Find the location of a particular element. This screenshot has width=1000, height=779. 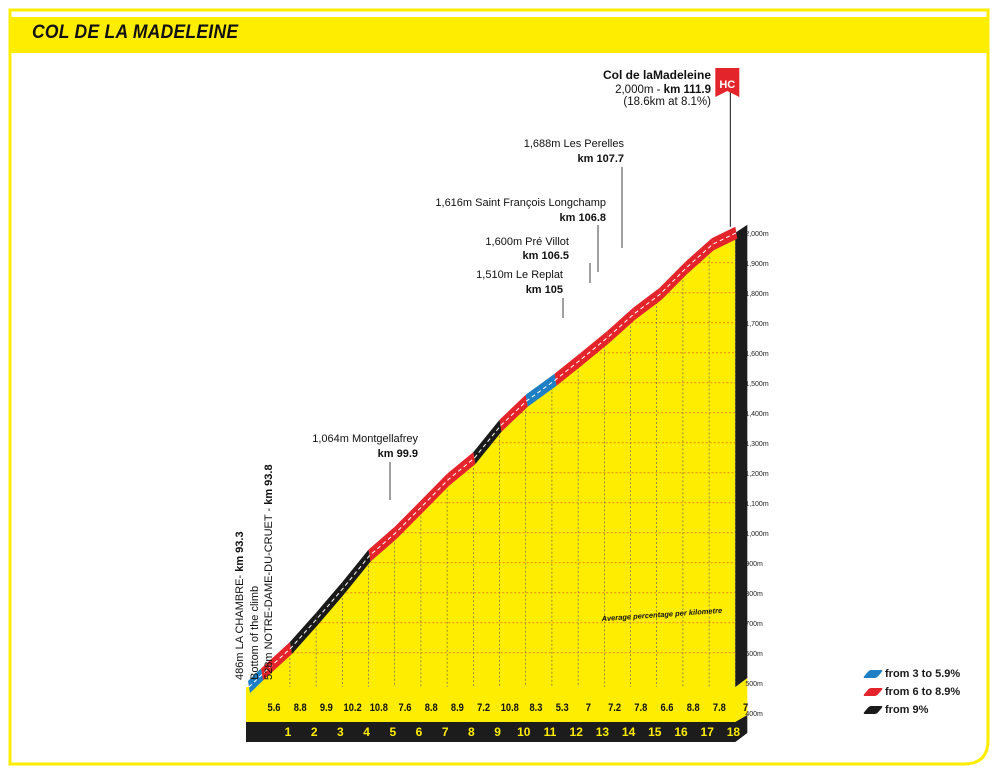

legend-item-red: from 6 to 8.9% is located at coordinates (911, 692).